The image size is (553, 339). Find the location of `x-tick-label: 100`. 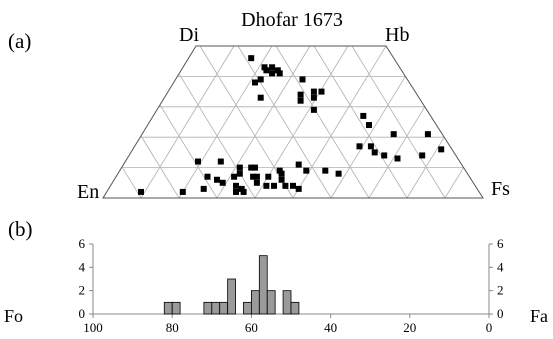

x-tick-label: 100 is located at coordinates (93, 327).